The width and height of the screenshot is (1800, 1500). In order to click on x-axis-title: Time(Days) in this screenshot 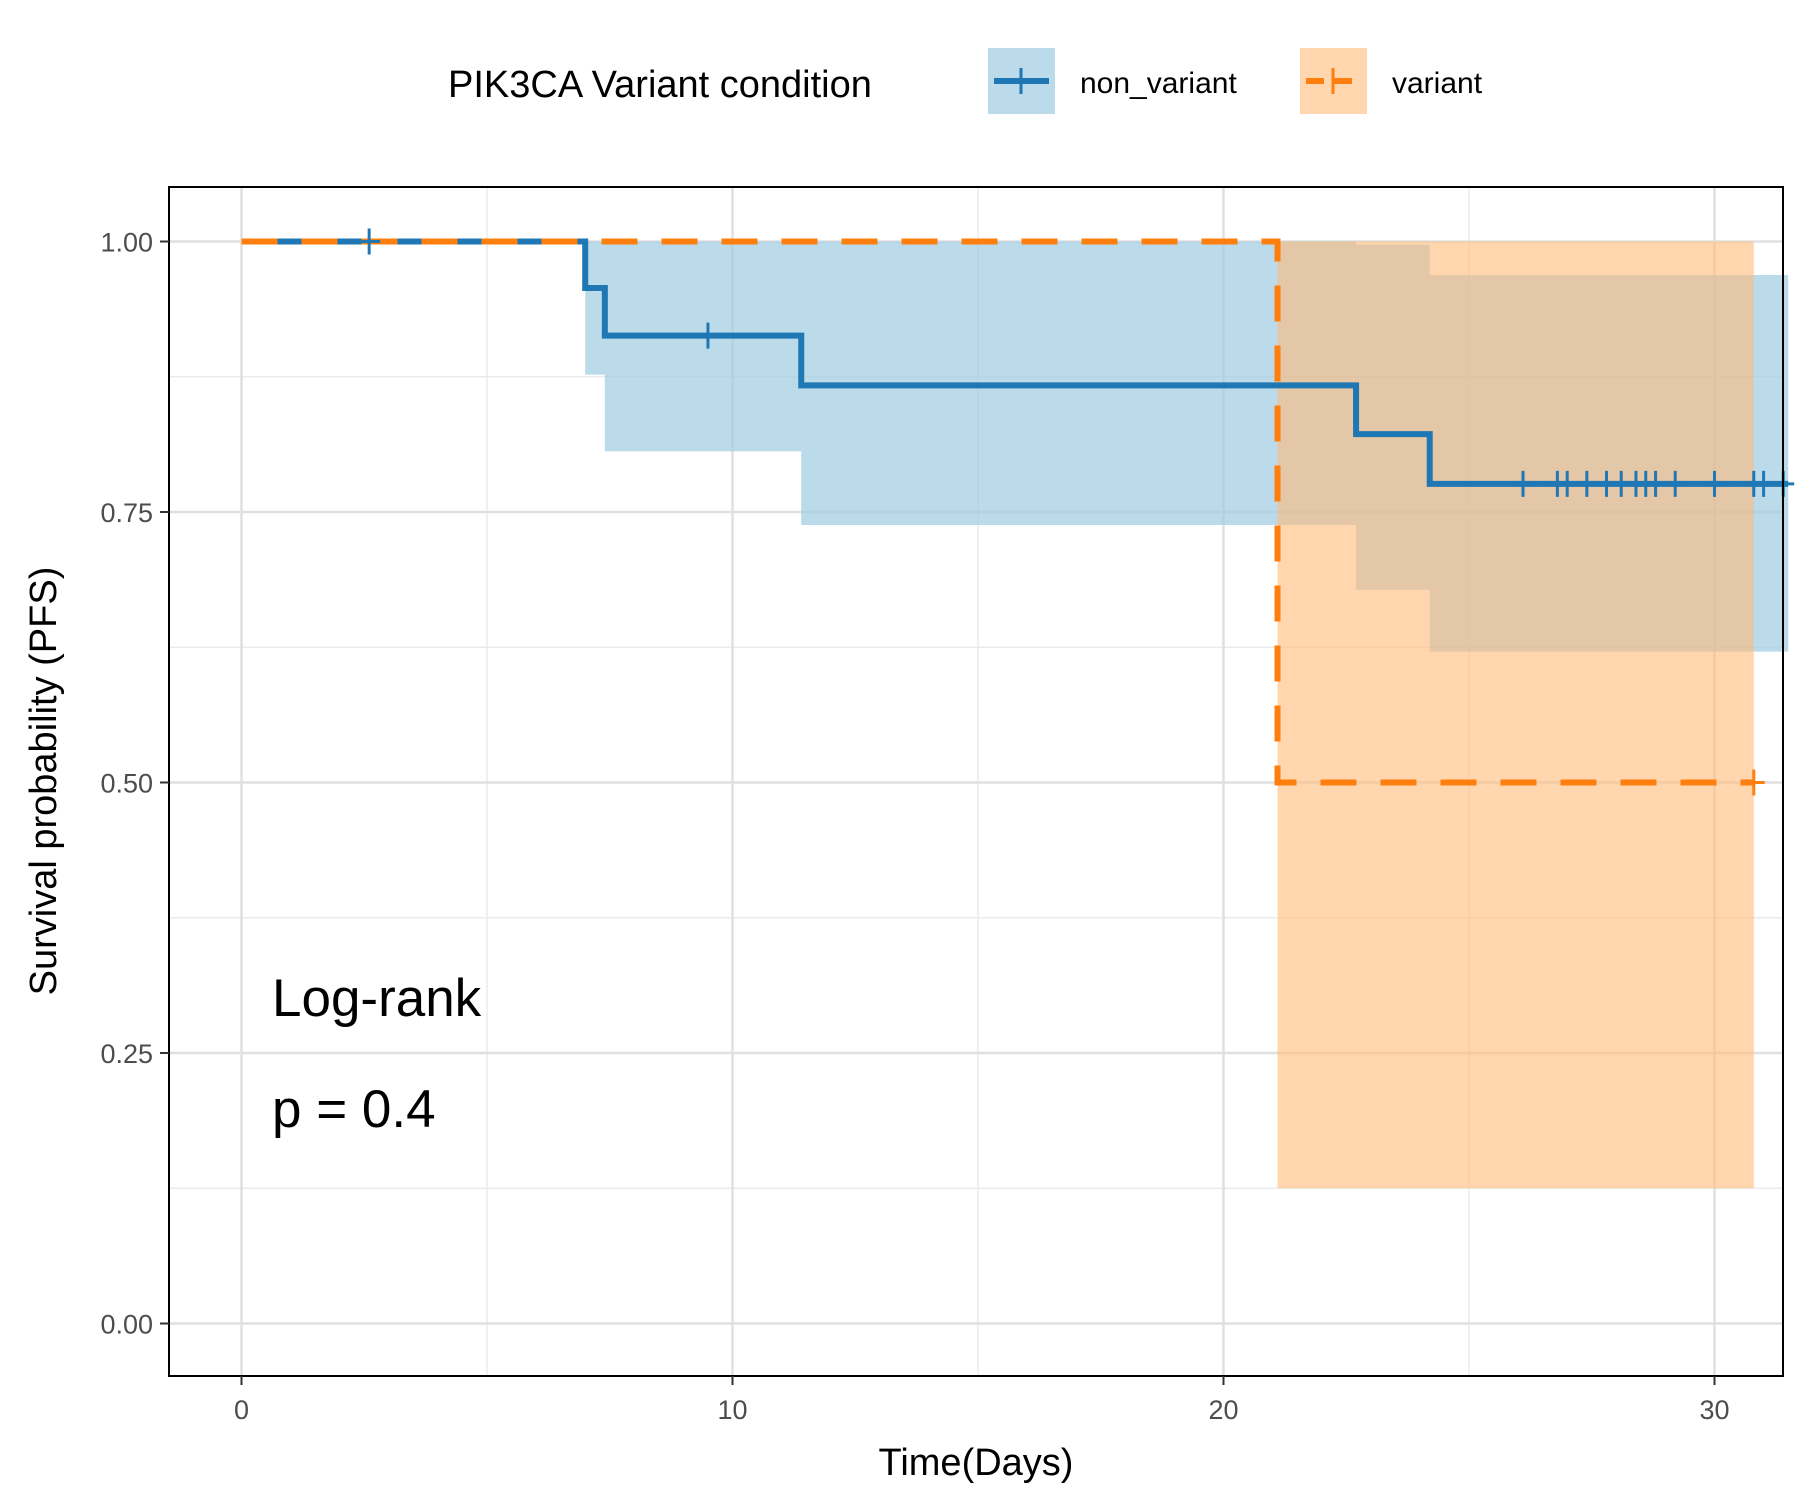, I will do `click(976, 1463)`.